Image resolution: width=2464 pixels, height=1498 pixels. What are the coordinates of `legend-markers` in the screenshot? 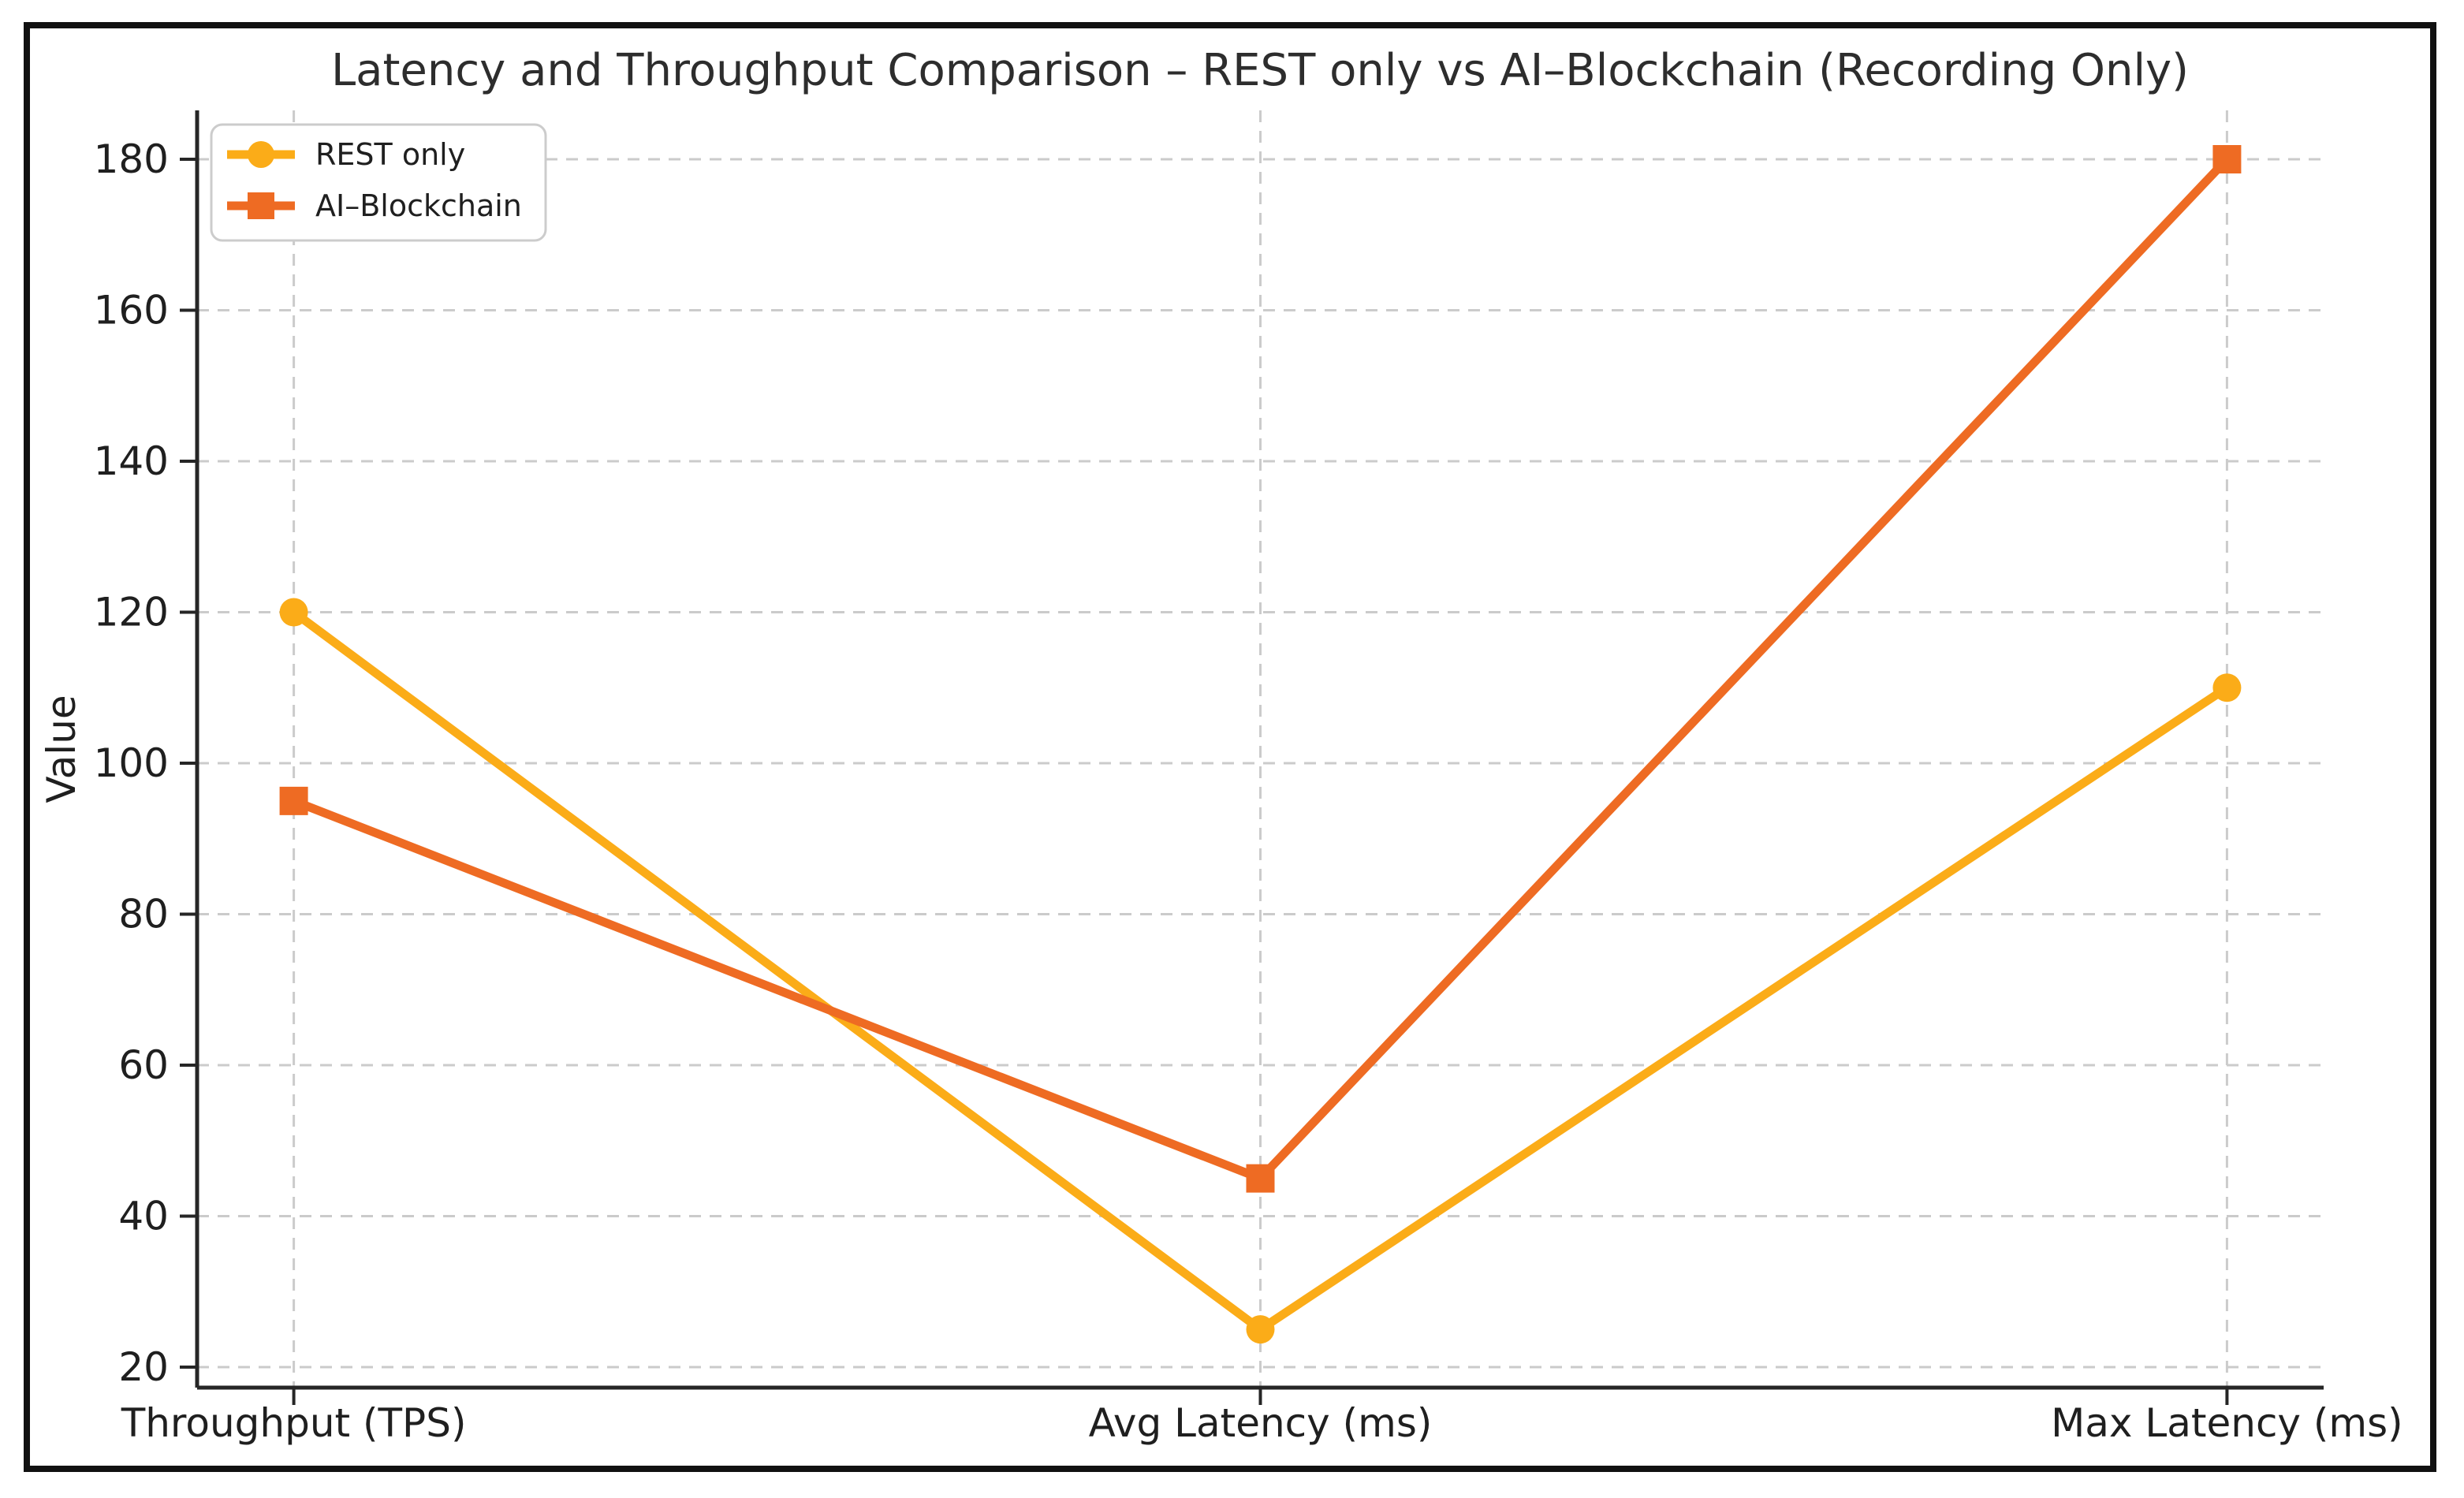 It's located at (261, 180).